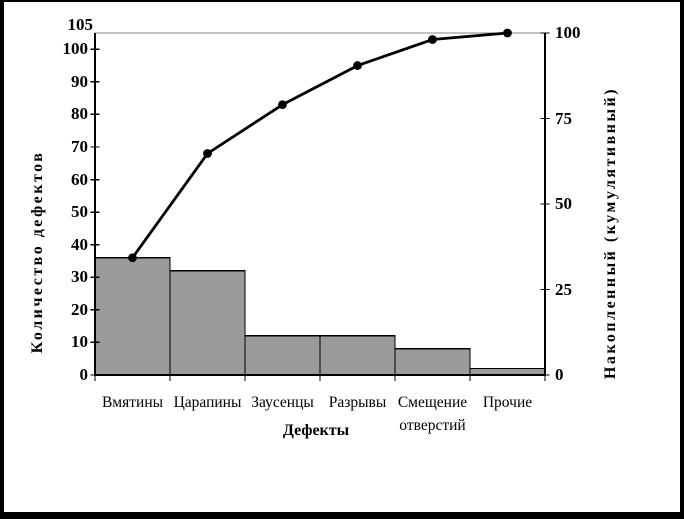  I want to click on x-category-label-line: Прочие, so click(507, 402).